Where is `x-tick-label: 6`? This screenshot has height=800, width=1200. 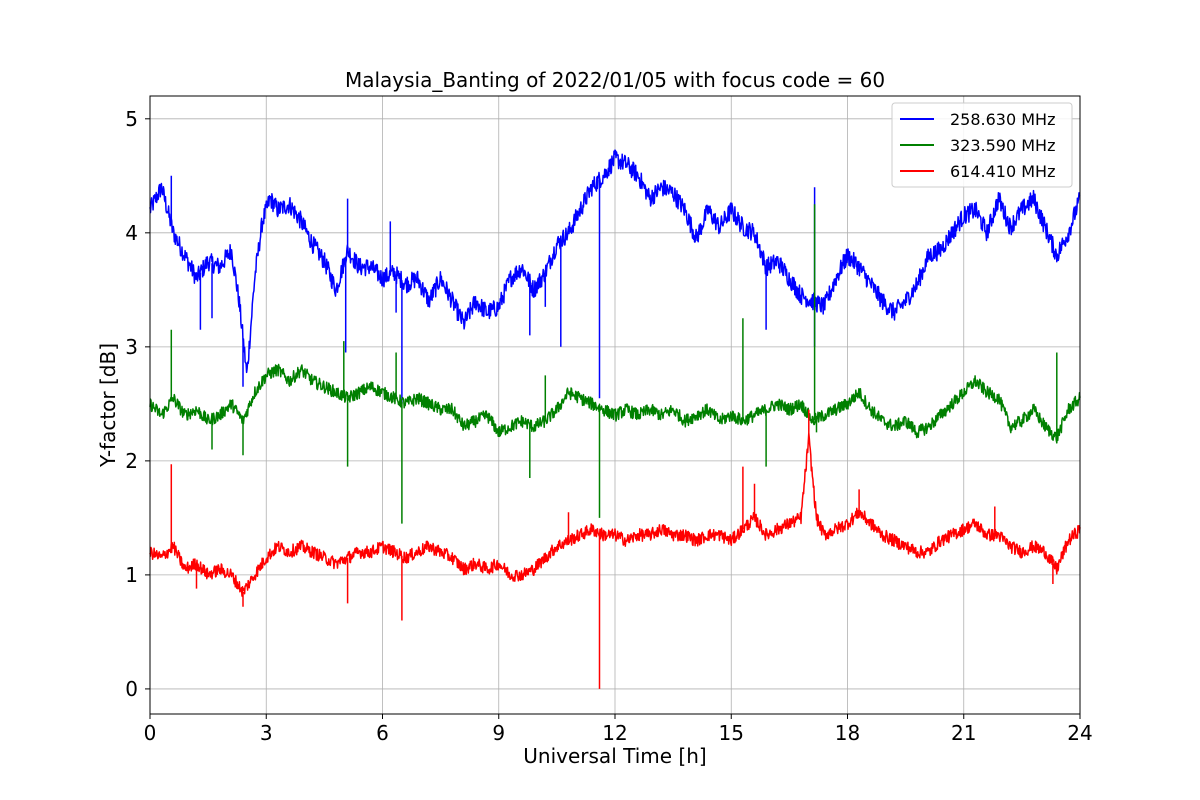 x-tick-label: 6 is located at coordinates (382, 733).